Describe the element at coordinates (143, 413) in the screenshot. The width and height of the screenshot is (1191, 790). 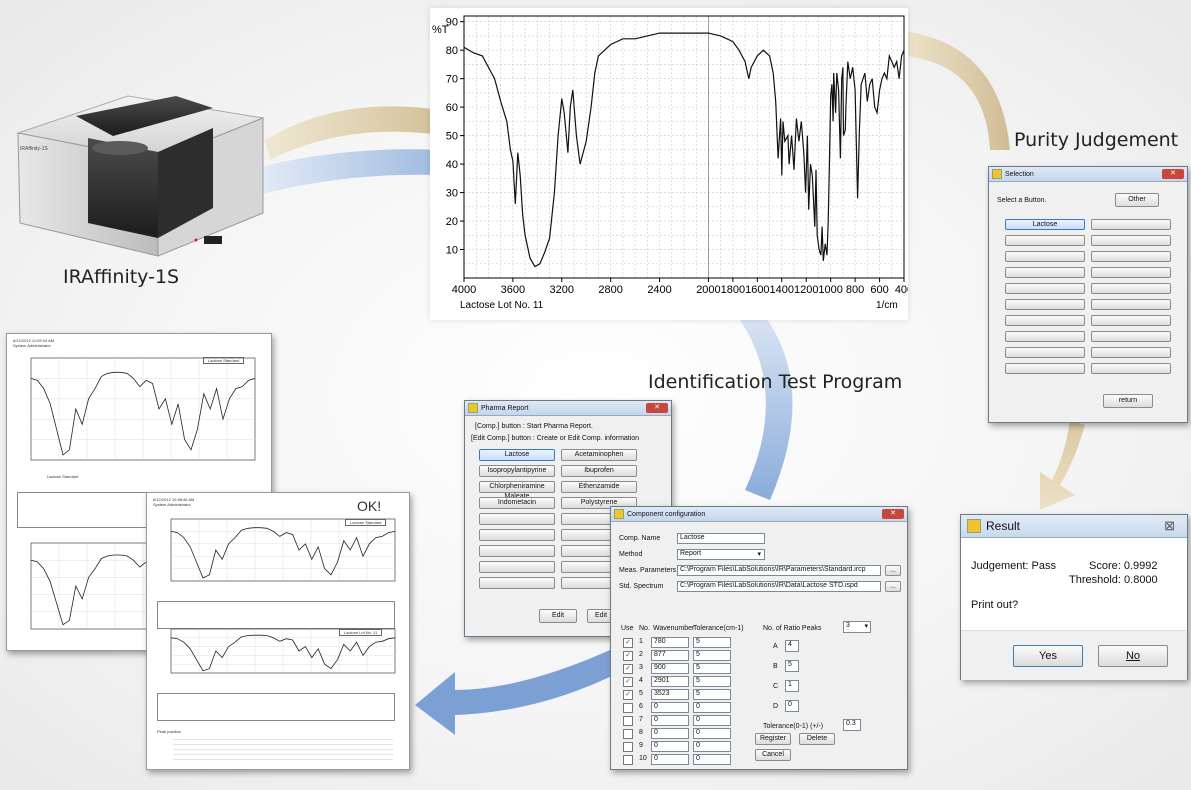
I see `mini-spectrum-trace` at that location.